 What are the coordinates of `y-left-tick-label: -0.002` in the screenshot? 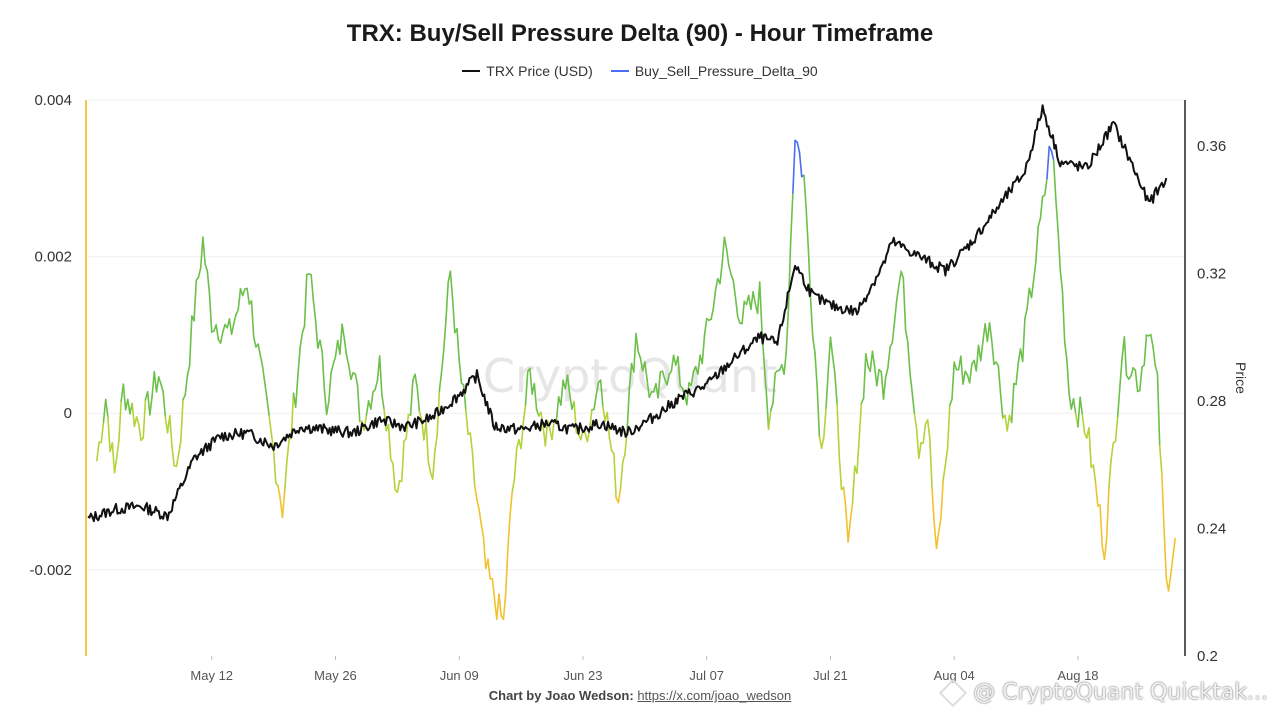 It's located at (50, 570).